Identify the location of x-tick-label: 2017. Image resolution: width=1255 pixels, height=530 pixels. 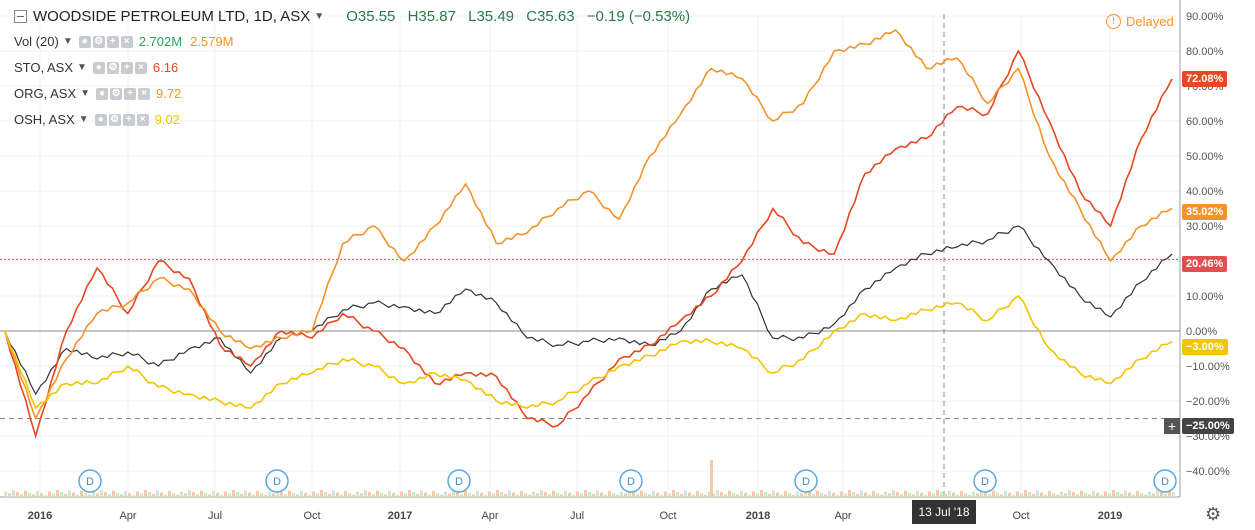
(400, 516).